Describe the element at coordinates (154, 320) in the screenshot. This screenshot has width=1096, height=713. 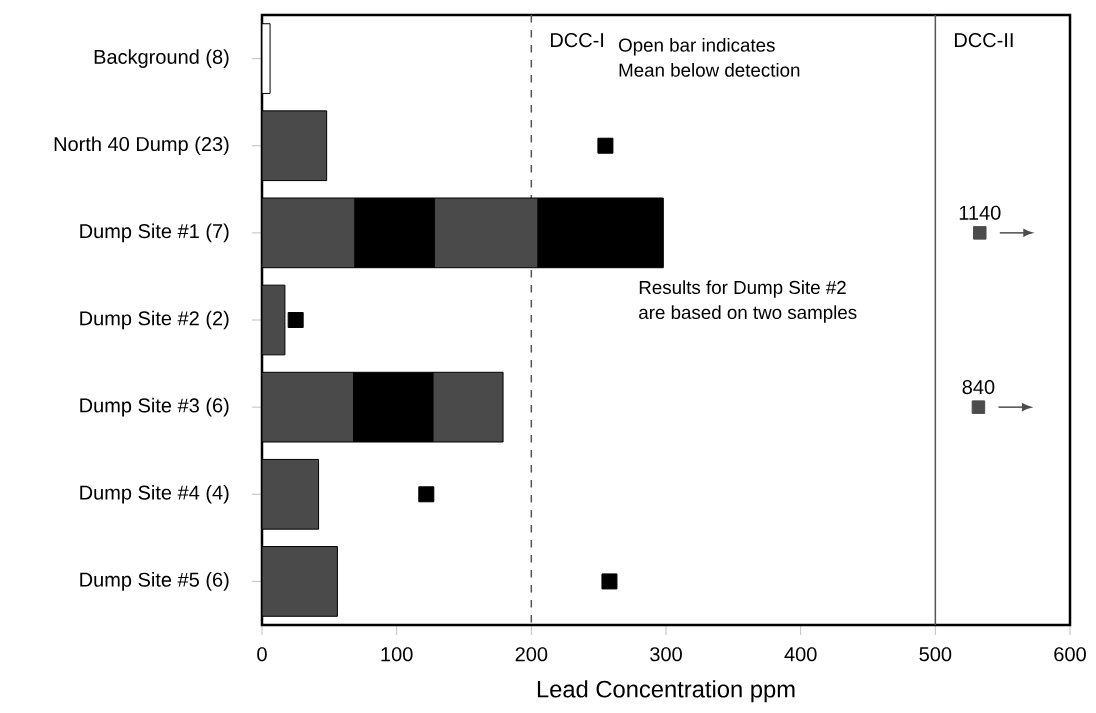
I see `y-tick-label: Dump Site #2 (2)` at that location.